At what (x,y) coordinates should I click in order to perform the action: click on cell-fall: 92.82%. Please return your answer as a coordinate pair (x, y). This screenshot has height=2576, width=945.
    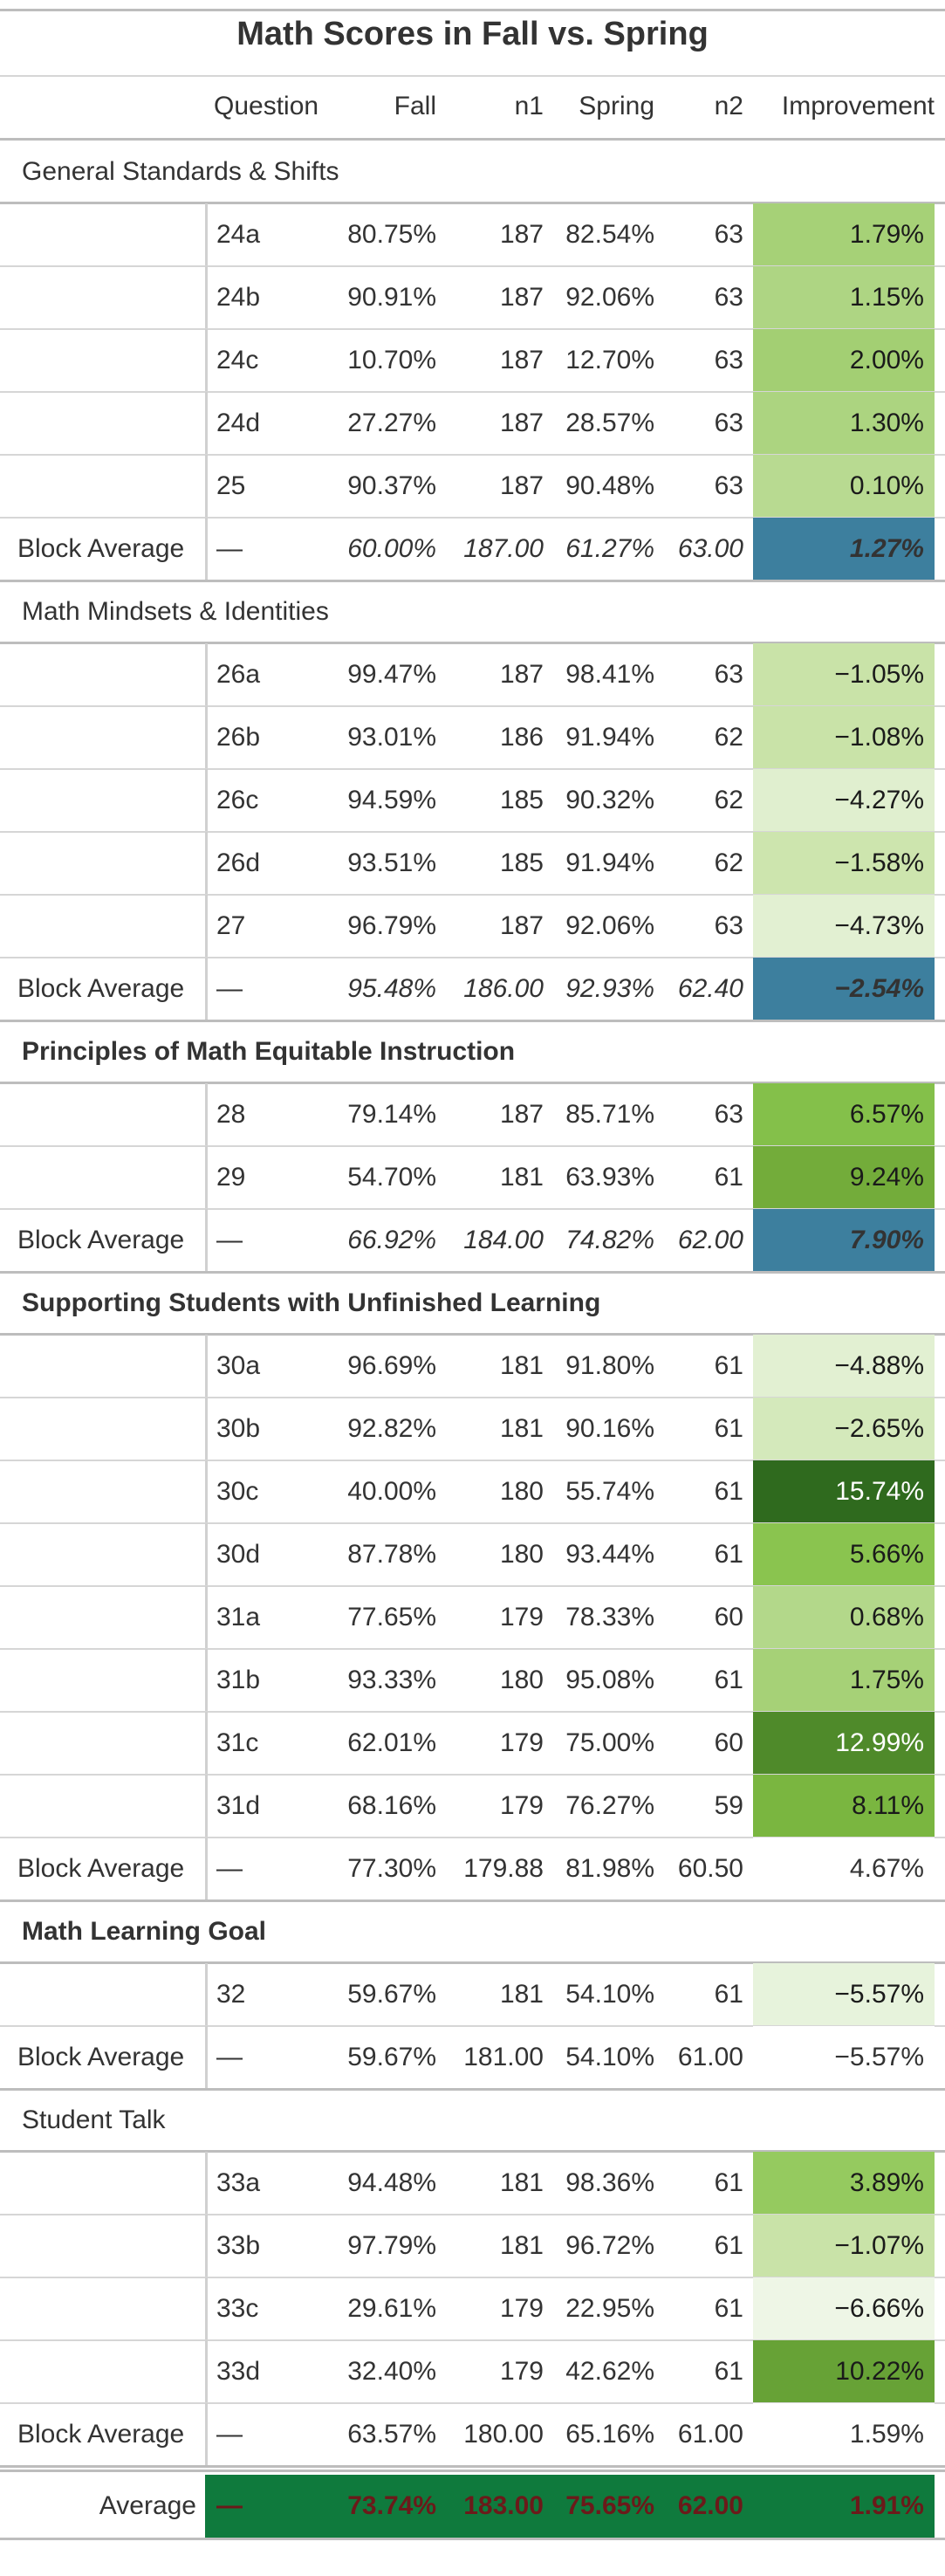
    Looking at the image, I should click on (391, 1428).